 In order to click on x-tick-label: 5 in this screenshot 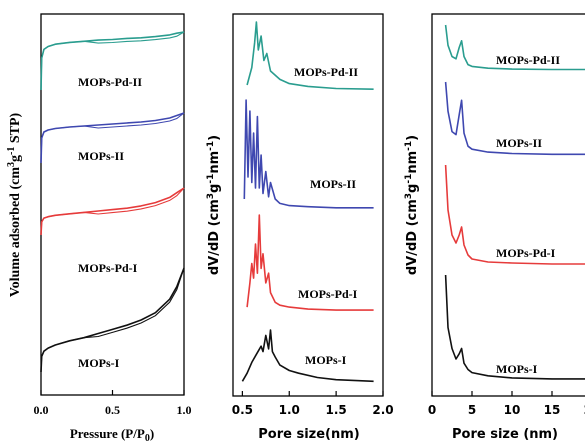, I will do `click(472, 410)`.